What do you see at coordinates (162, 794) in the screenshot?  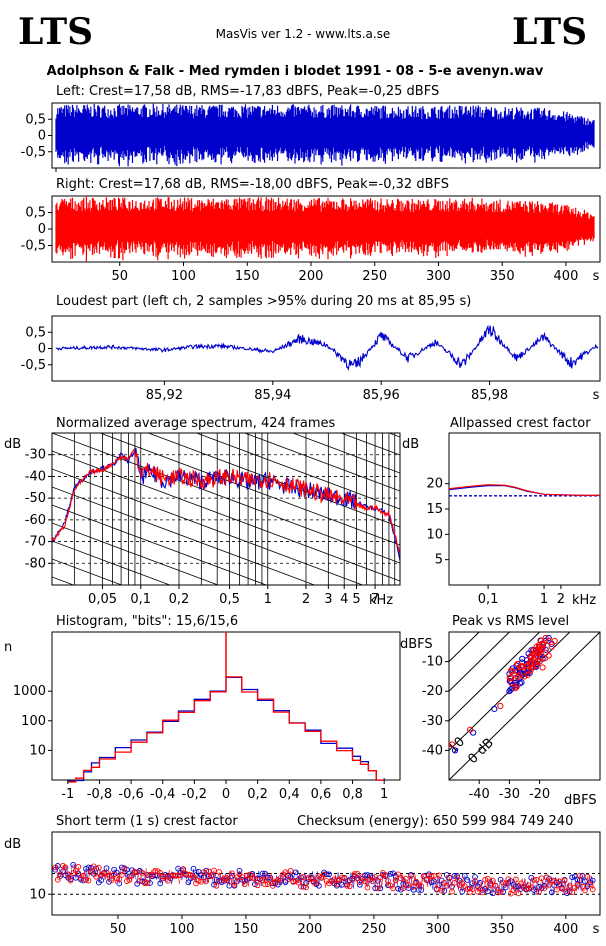 I see `x-tick-label: -0,4` at bounding box center [162, 794].